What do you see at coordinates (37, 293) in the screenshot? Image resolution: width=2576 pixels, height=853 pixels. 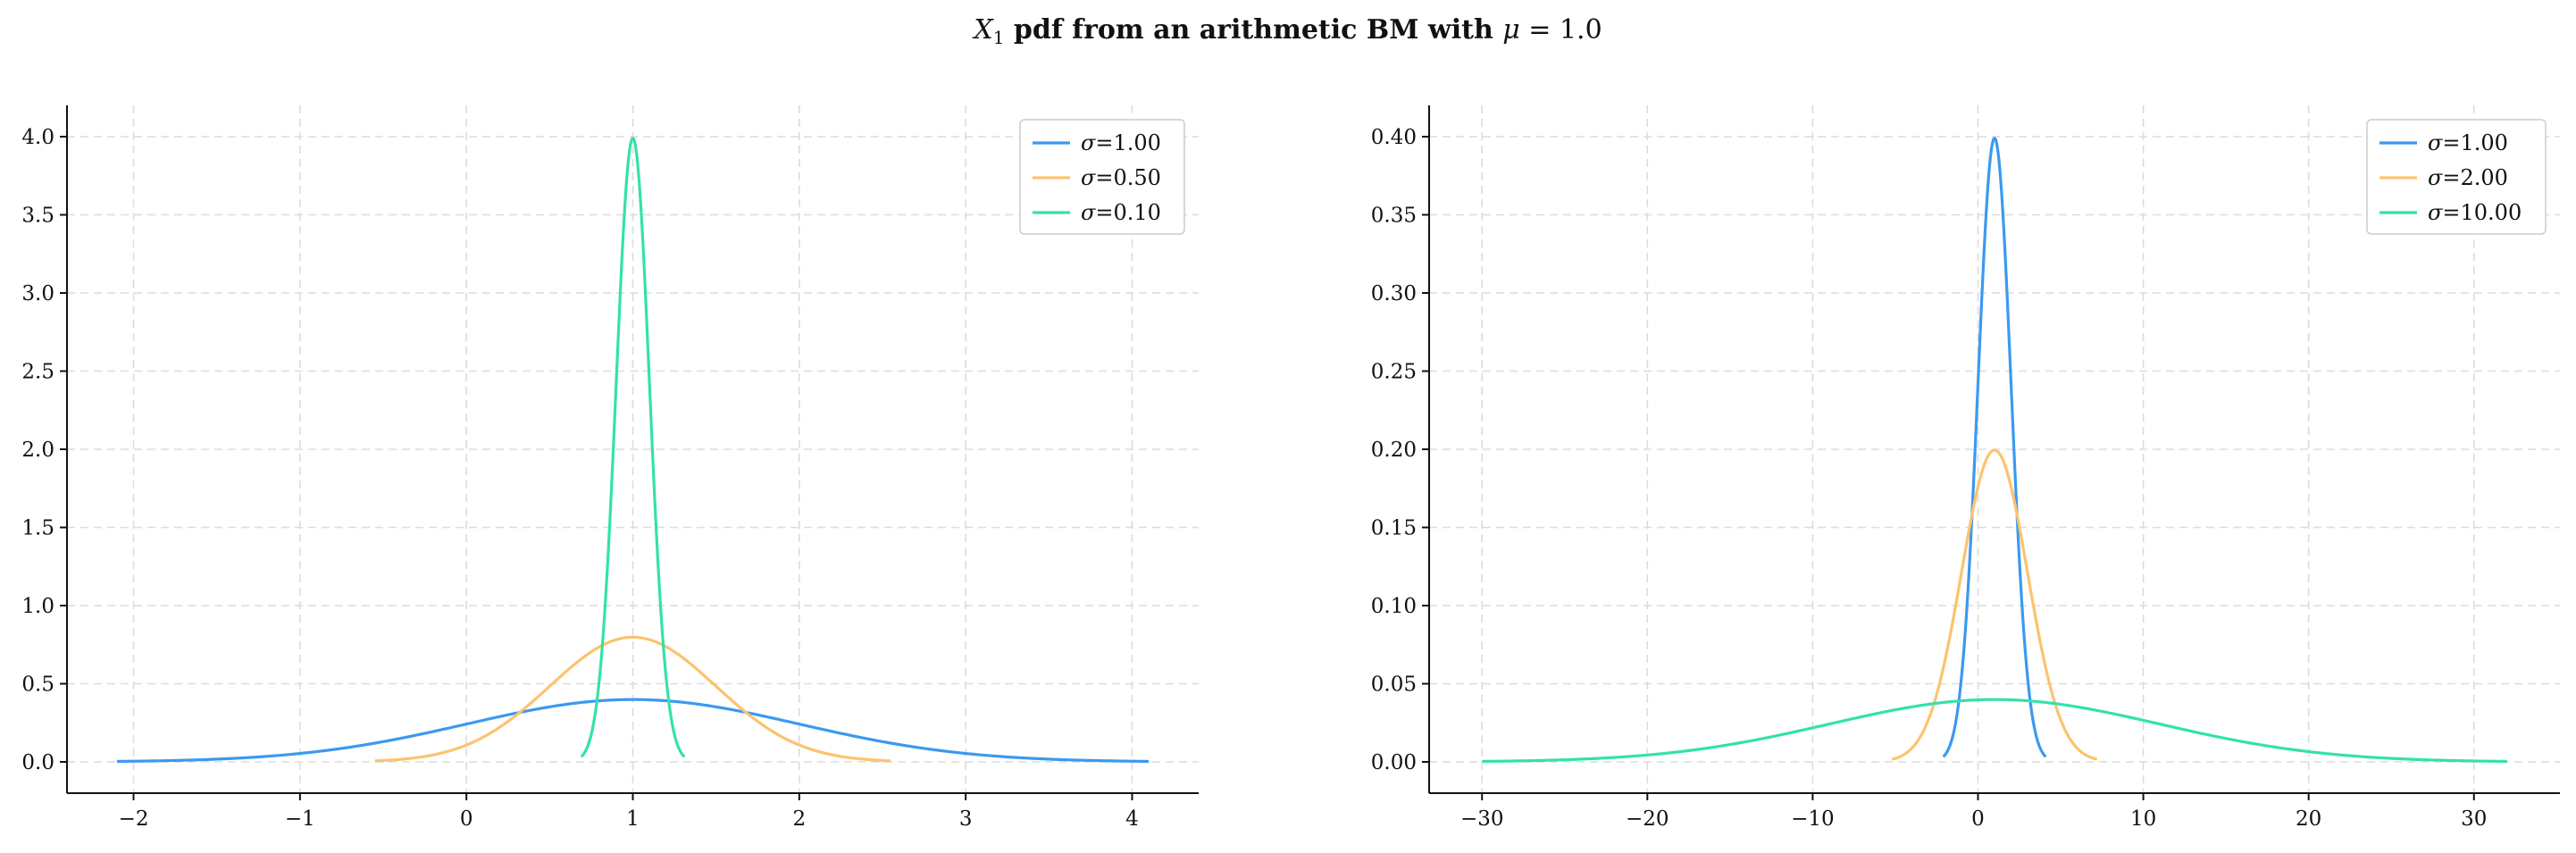 I see `y-tick-label: 3.0` at bounding box center [37, 293].